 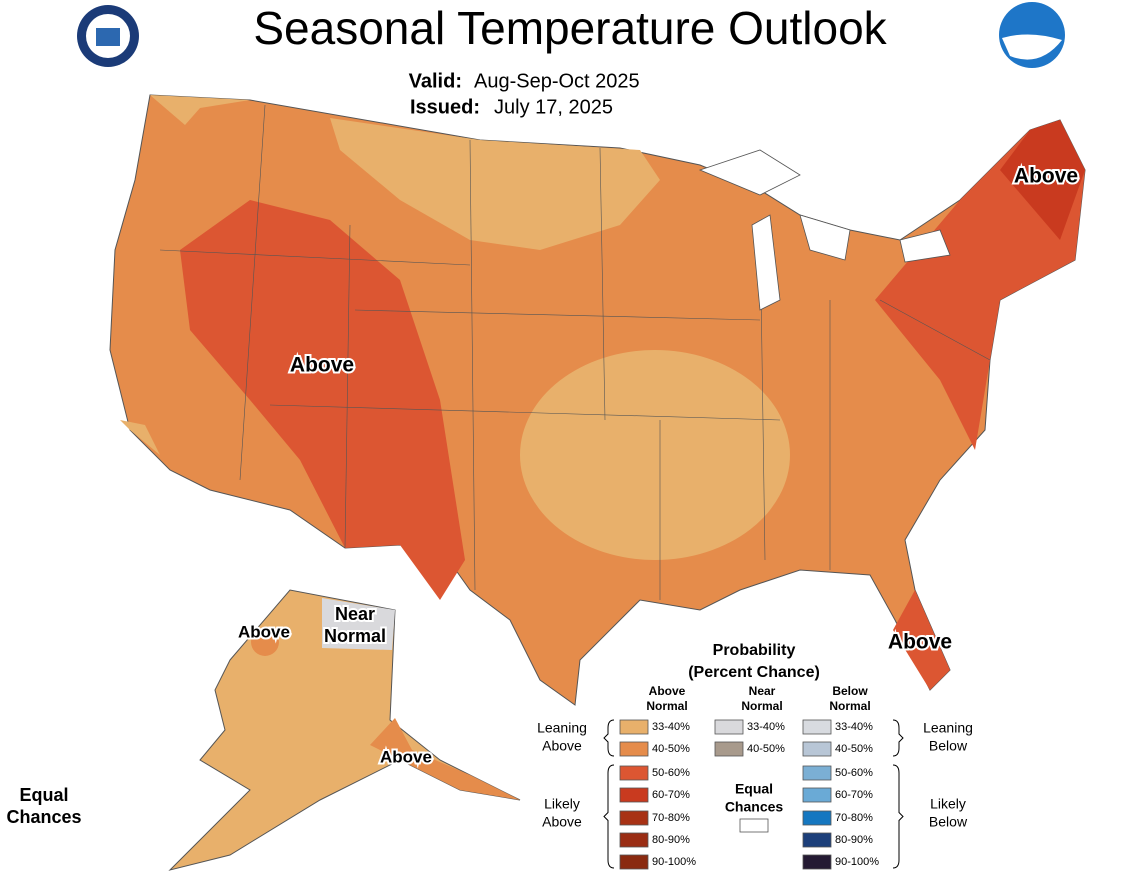 I want to click on region-label: Near, so click(x=355, y=614).